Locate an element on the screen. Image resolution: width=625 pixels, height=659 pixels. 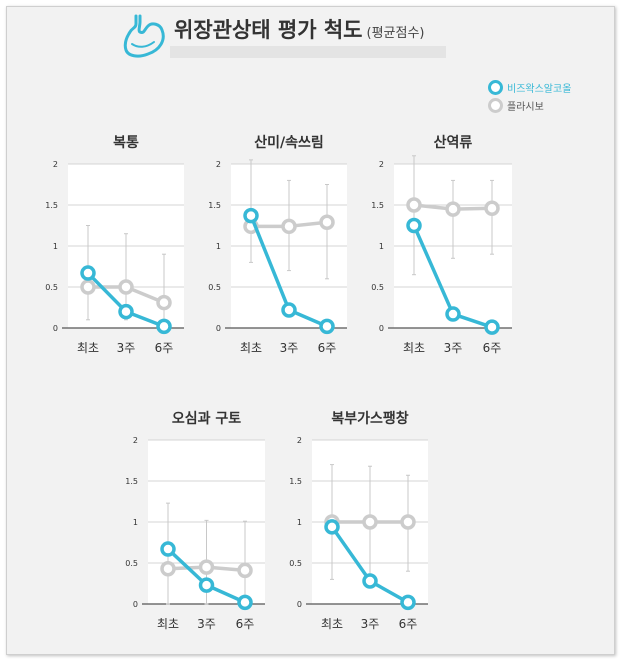
title-text: 위장관상태 평가 척도 is located at coordinates (268, 30).